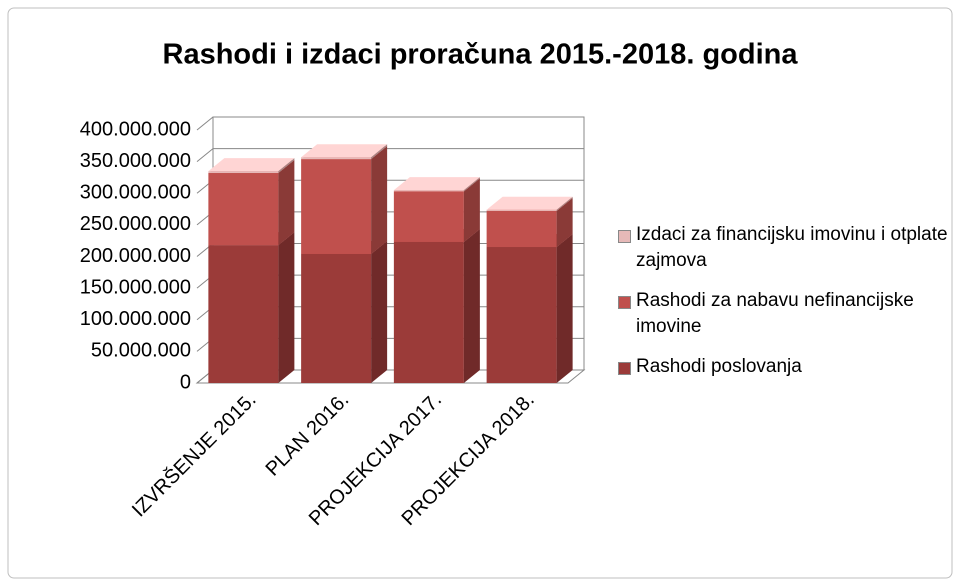 This screenshot has width=958, height=583. What do you see at coordinates (185, 382) in the screenshot?
I see `y-tick-label: 0` at bounding box center [185, 382].